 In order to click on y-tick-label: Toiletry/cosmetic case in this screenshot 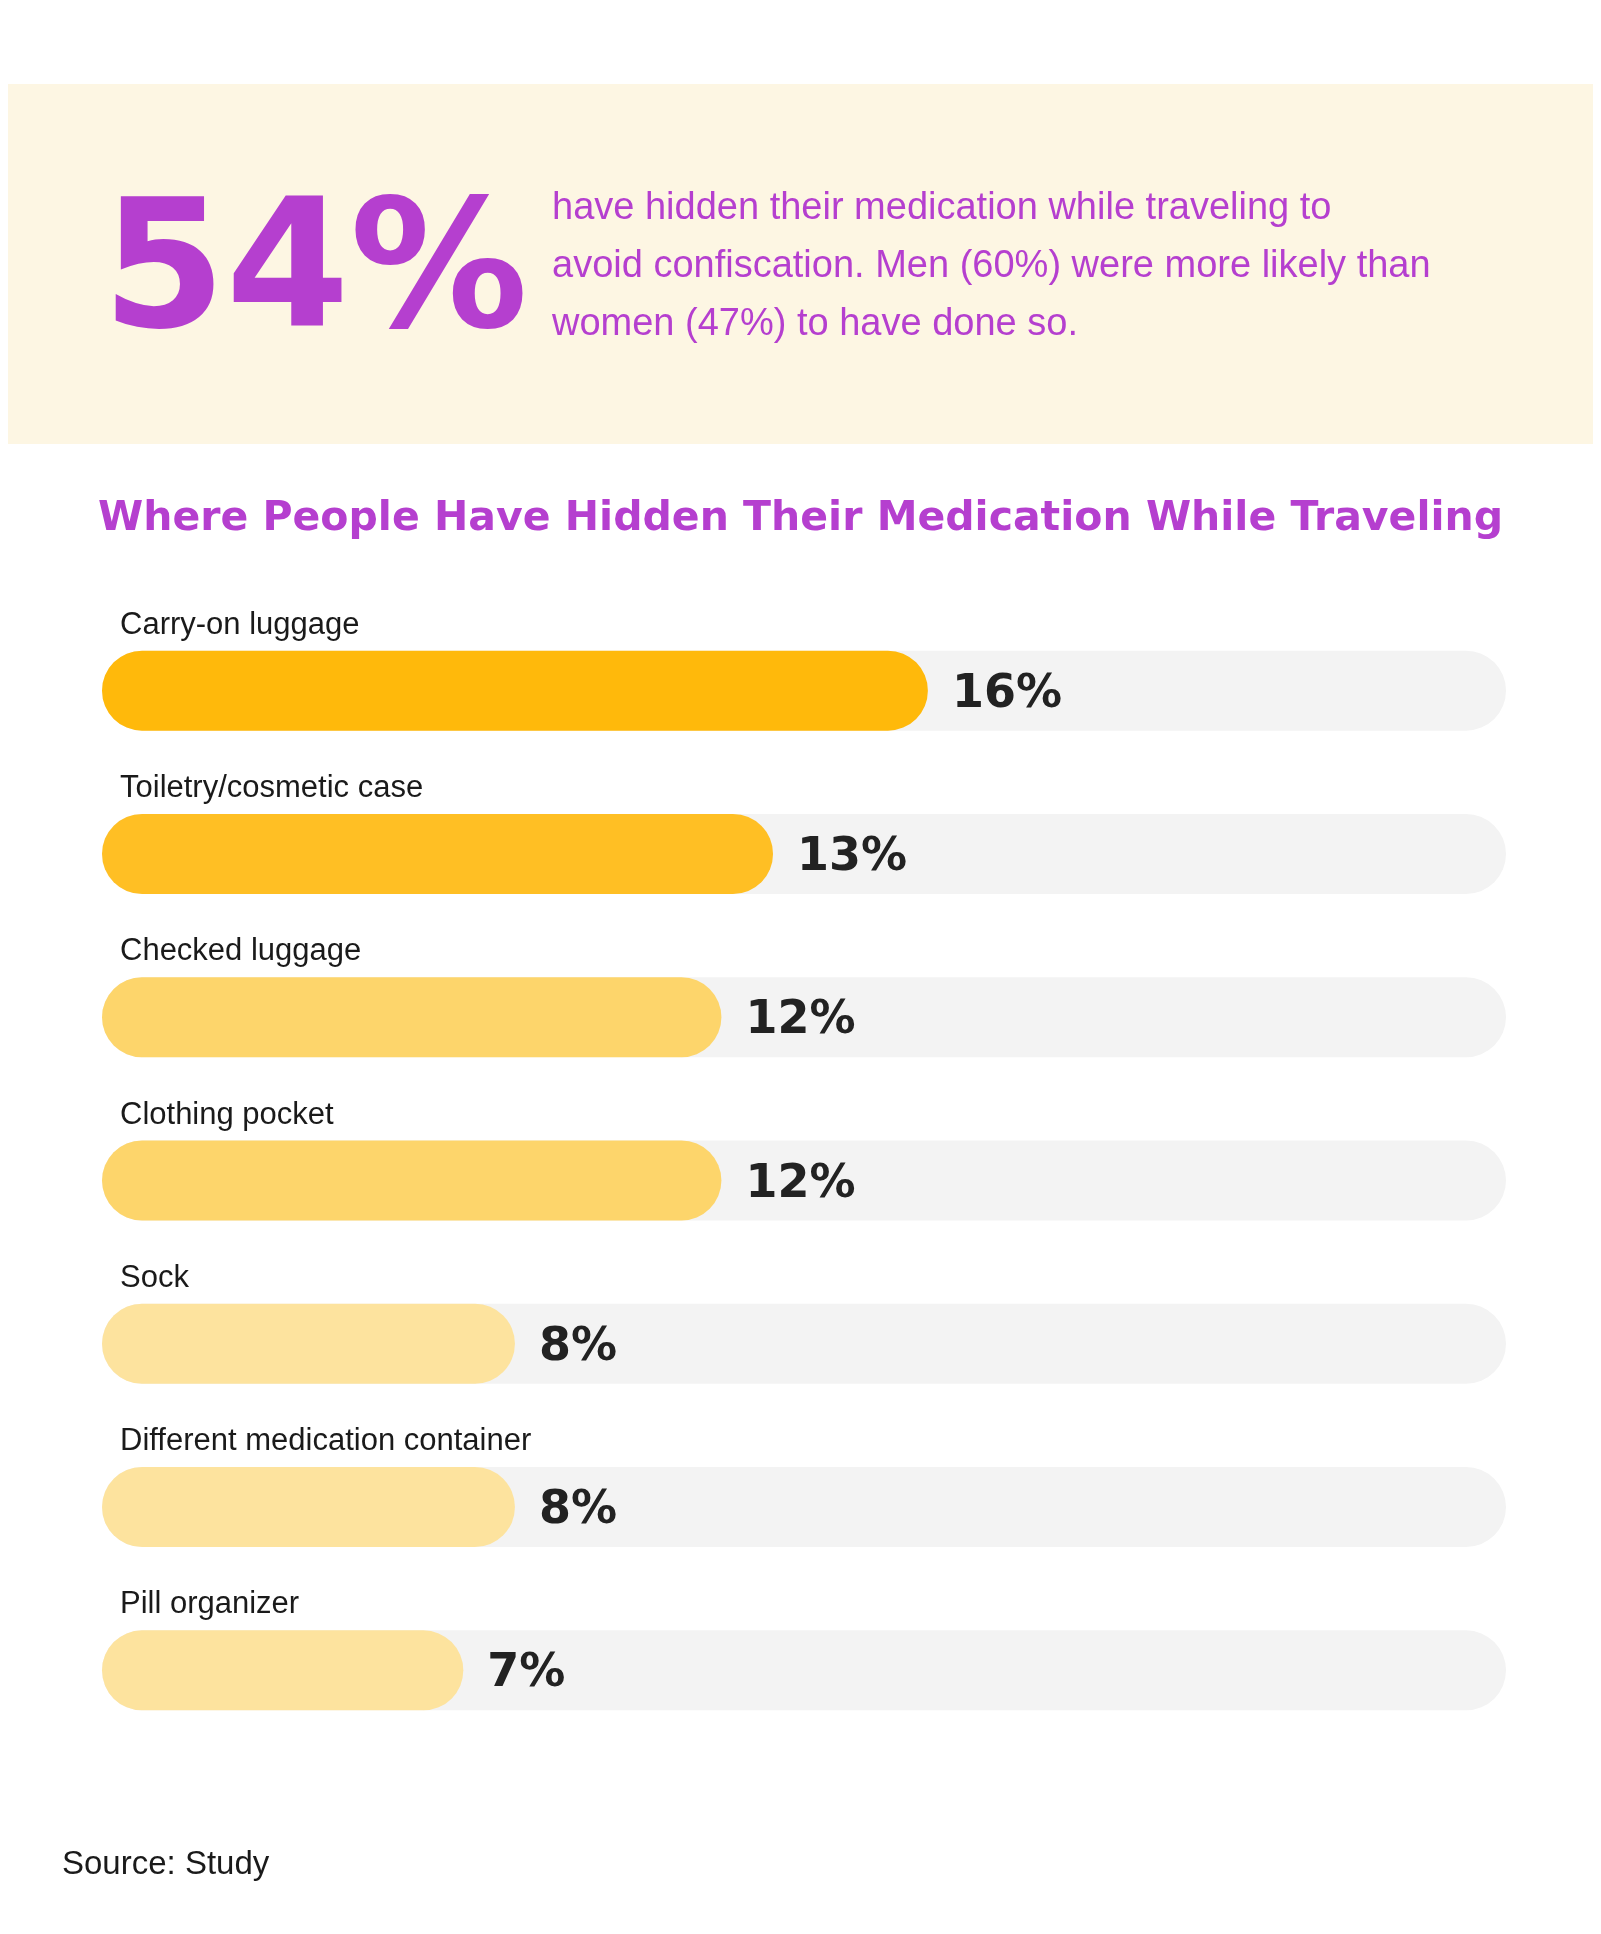, I will do `click(272, 786)`.